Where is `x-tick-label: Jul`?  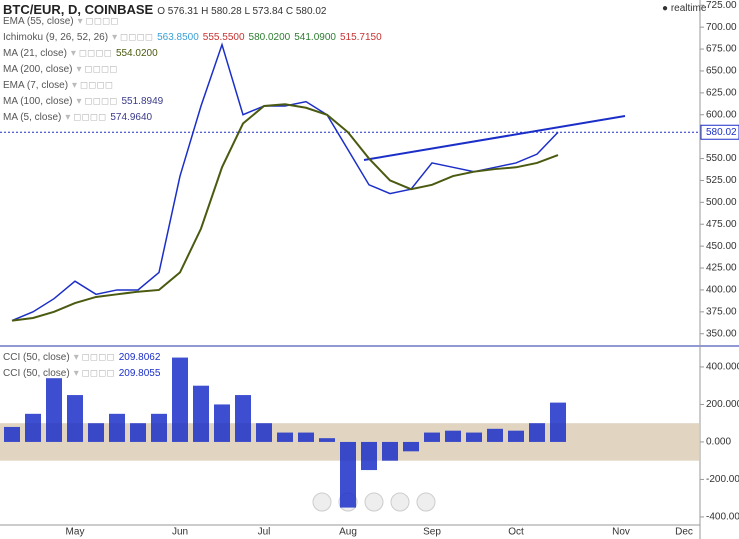 x-tick-label: Jul is located at coordinates (264, 532).